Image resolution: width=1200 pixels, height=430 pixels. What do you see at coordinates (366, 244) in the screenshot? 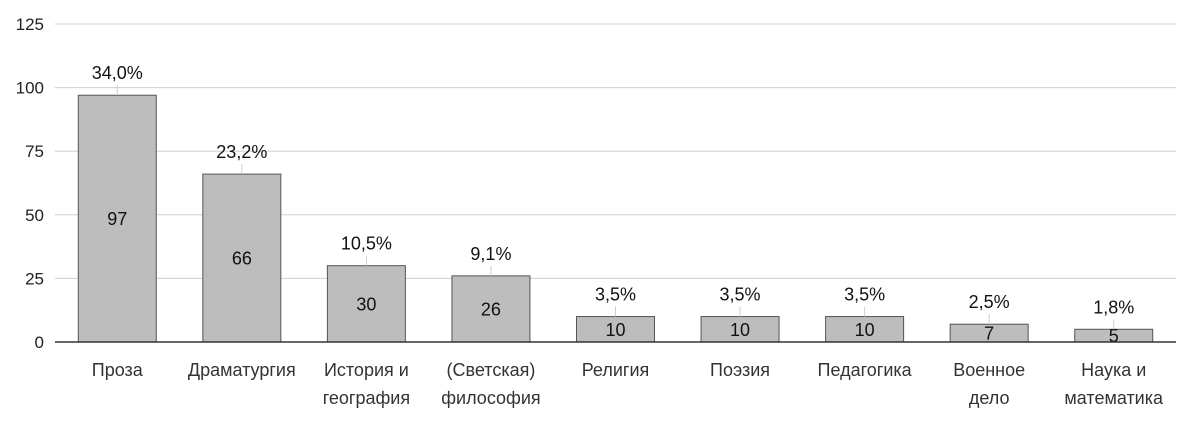
I see `bar-percent-label: 10,5%` at bounding box center [366, 244].